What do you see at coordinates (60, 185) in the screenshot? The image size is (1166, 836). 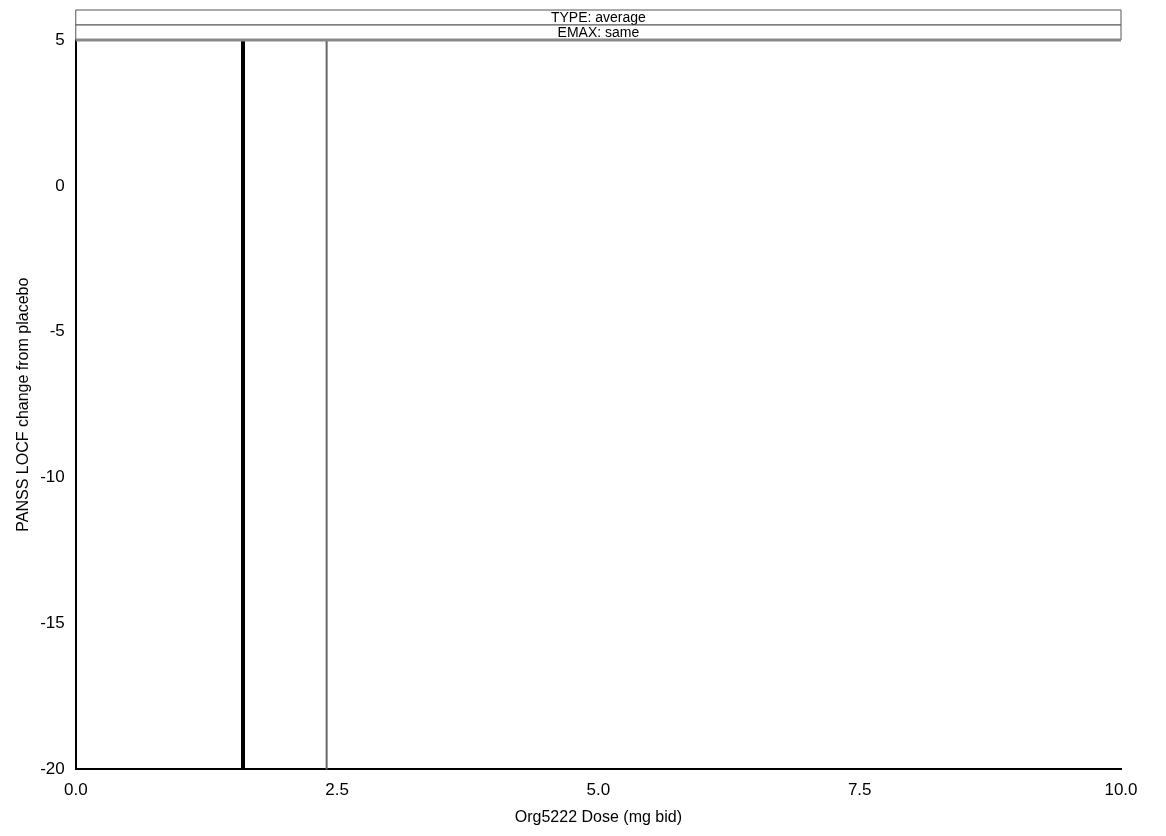 I see `y-tick-label: 0` at bounding box center [60, 185].